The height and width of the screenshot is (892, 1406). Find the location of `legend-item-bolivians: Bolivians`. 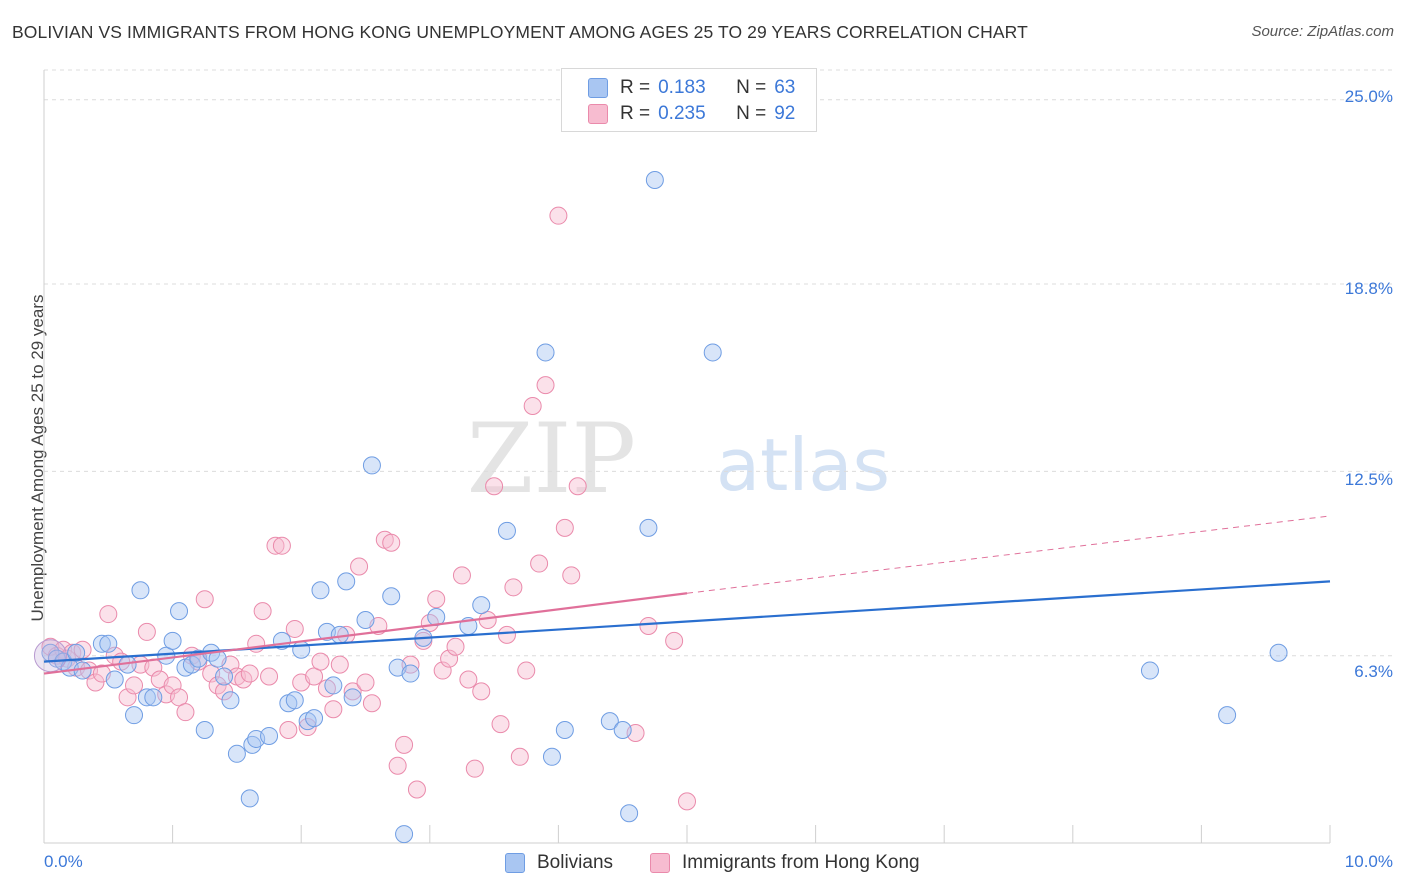

legend-item-bolivians: Bolivians is located at coordinates (559, 863).